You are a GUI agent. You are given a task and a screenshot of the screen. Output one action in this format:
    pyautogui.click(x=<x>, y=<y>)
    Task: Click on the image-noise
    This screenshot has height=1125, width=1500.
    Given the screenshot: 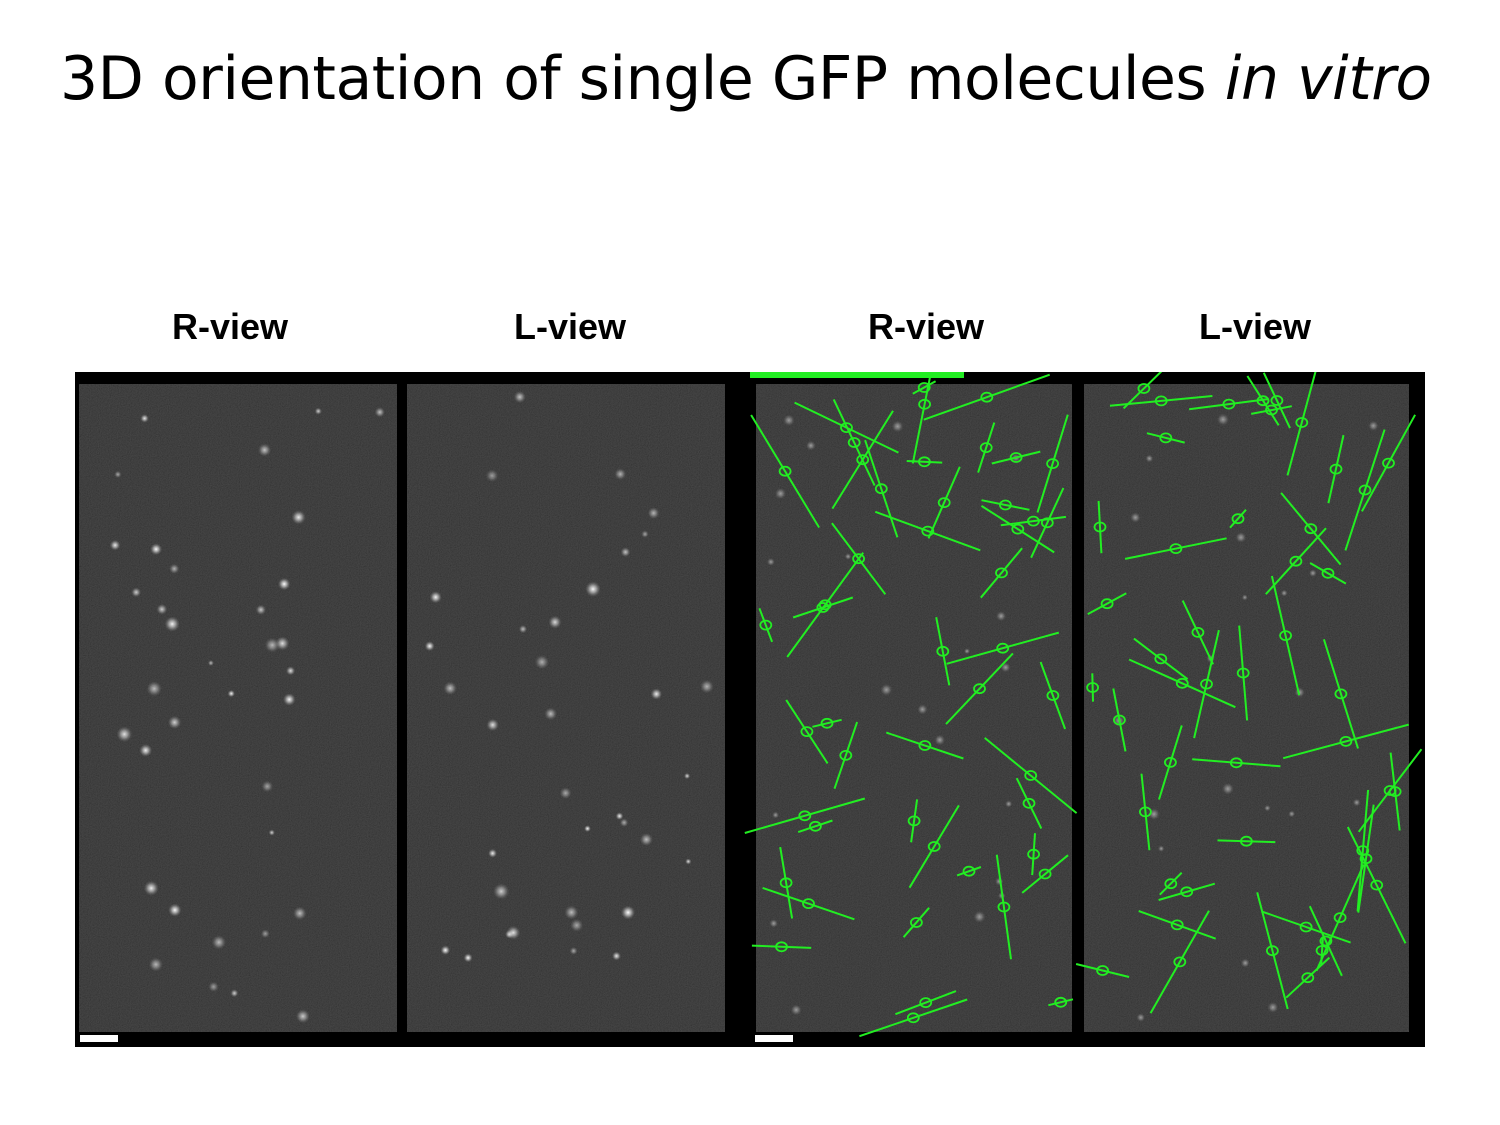 What is the action you would take?
    pyautogui.click(x=914, y=708)
    